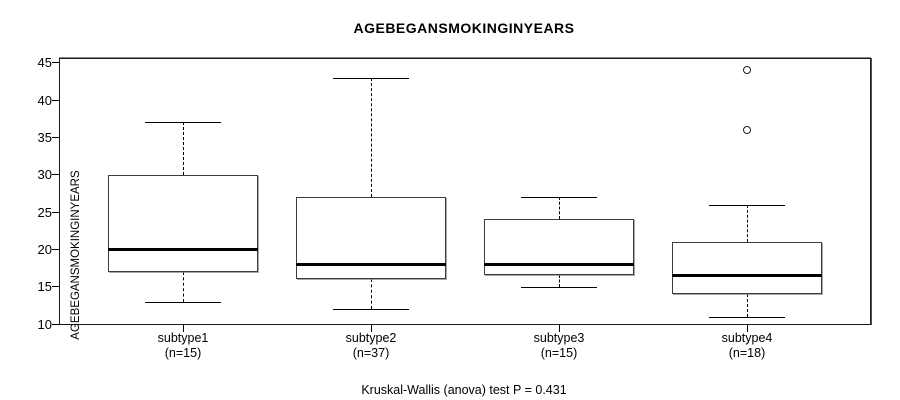 The width and height of the screenshot is (900, 400). I want to click on group-name: subtype1, so click(183, 338).